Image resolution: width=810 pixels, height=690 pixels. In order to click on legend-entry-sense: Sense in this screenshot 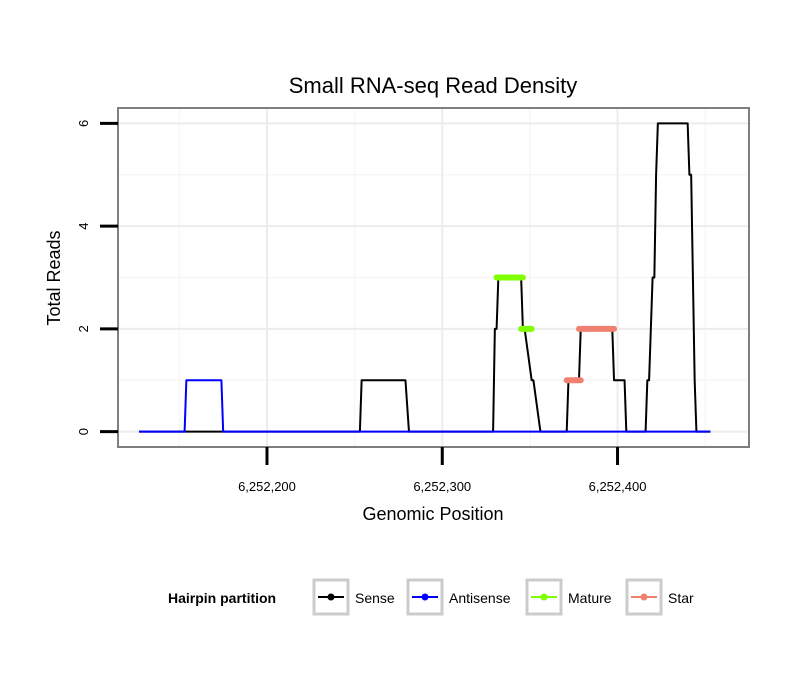, I will do `click(353, 597)`.